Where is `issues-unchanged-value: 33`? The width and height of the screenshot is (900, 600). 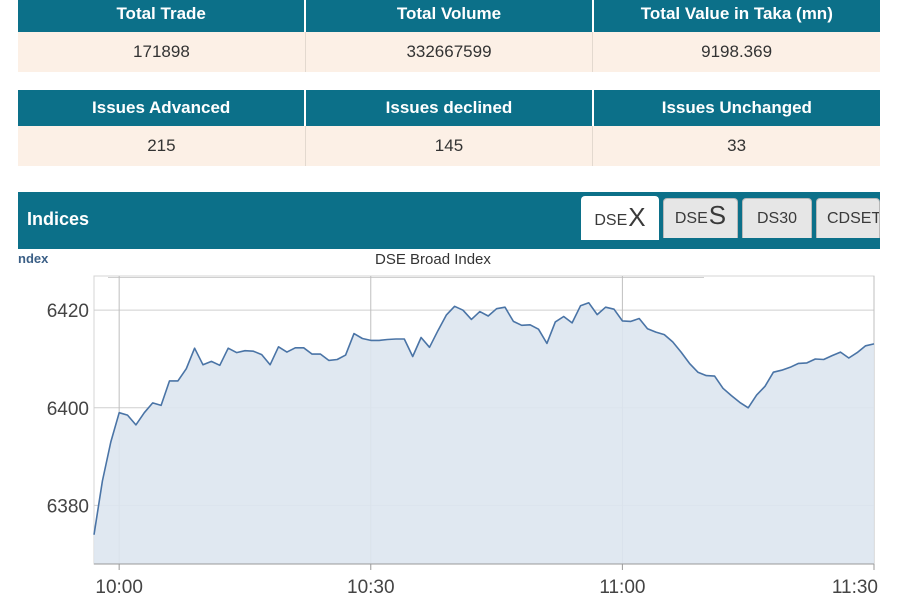
issues-unchanged-value: 33 is located at coordinates (736, 146).